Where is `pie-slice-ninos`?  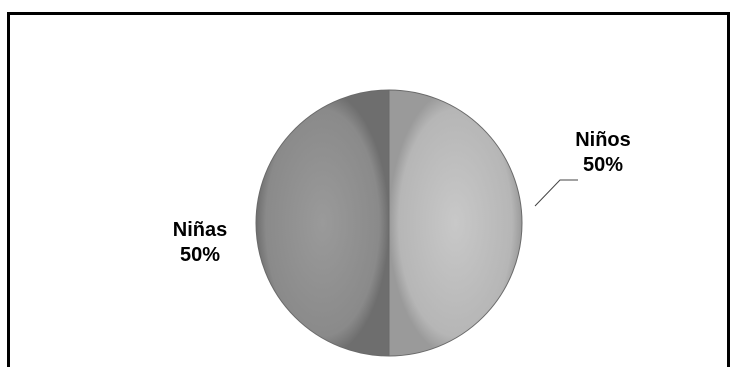
pie-slice-ninos is located at coordinates (455, 223).